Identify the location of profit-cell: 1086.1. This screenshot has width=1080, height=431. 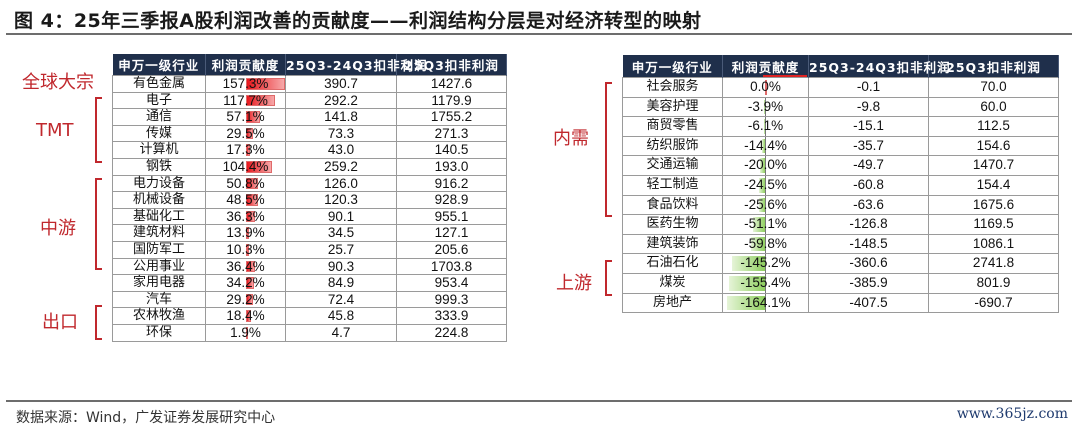
(993, 244).